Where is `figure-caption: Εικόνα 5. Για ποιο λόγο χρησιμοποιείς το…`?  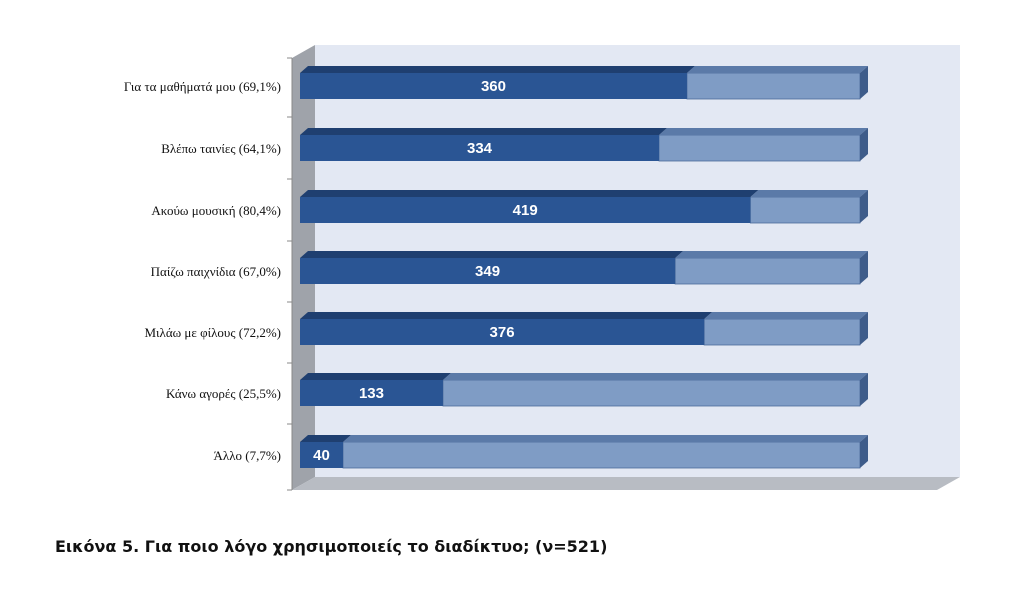 figure-caption: Εικόνα 5. Για ποιο λόγο χρησιμοποιείς το… is located at coordinates (331, 546).